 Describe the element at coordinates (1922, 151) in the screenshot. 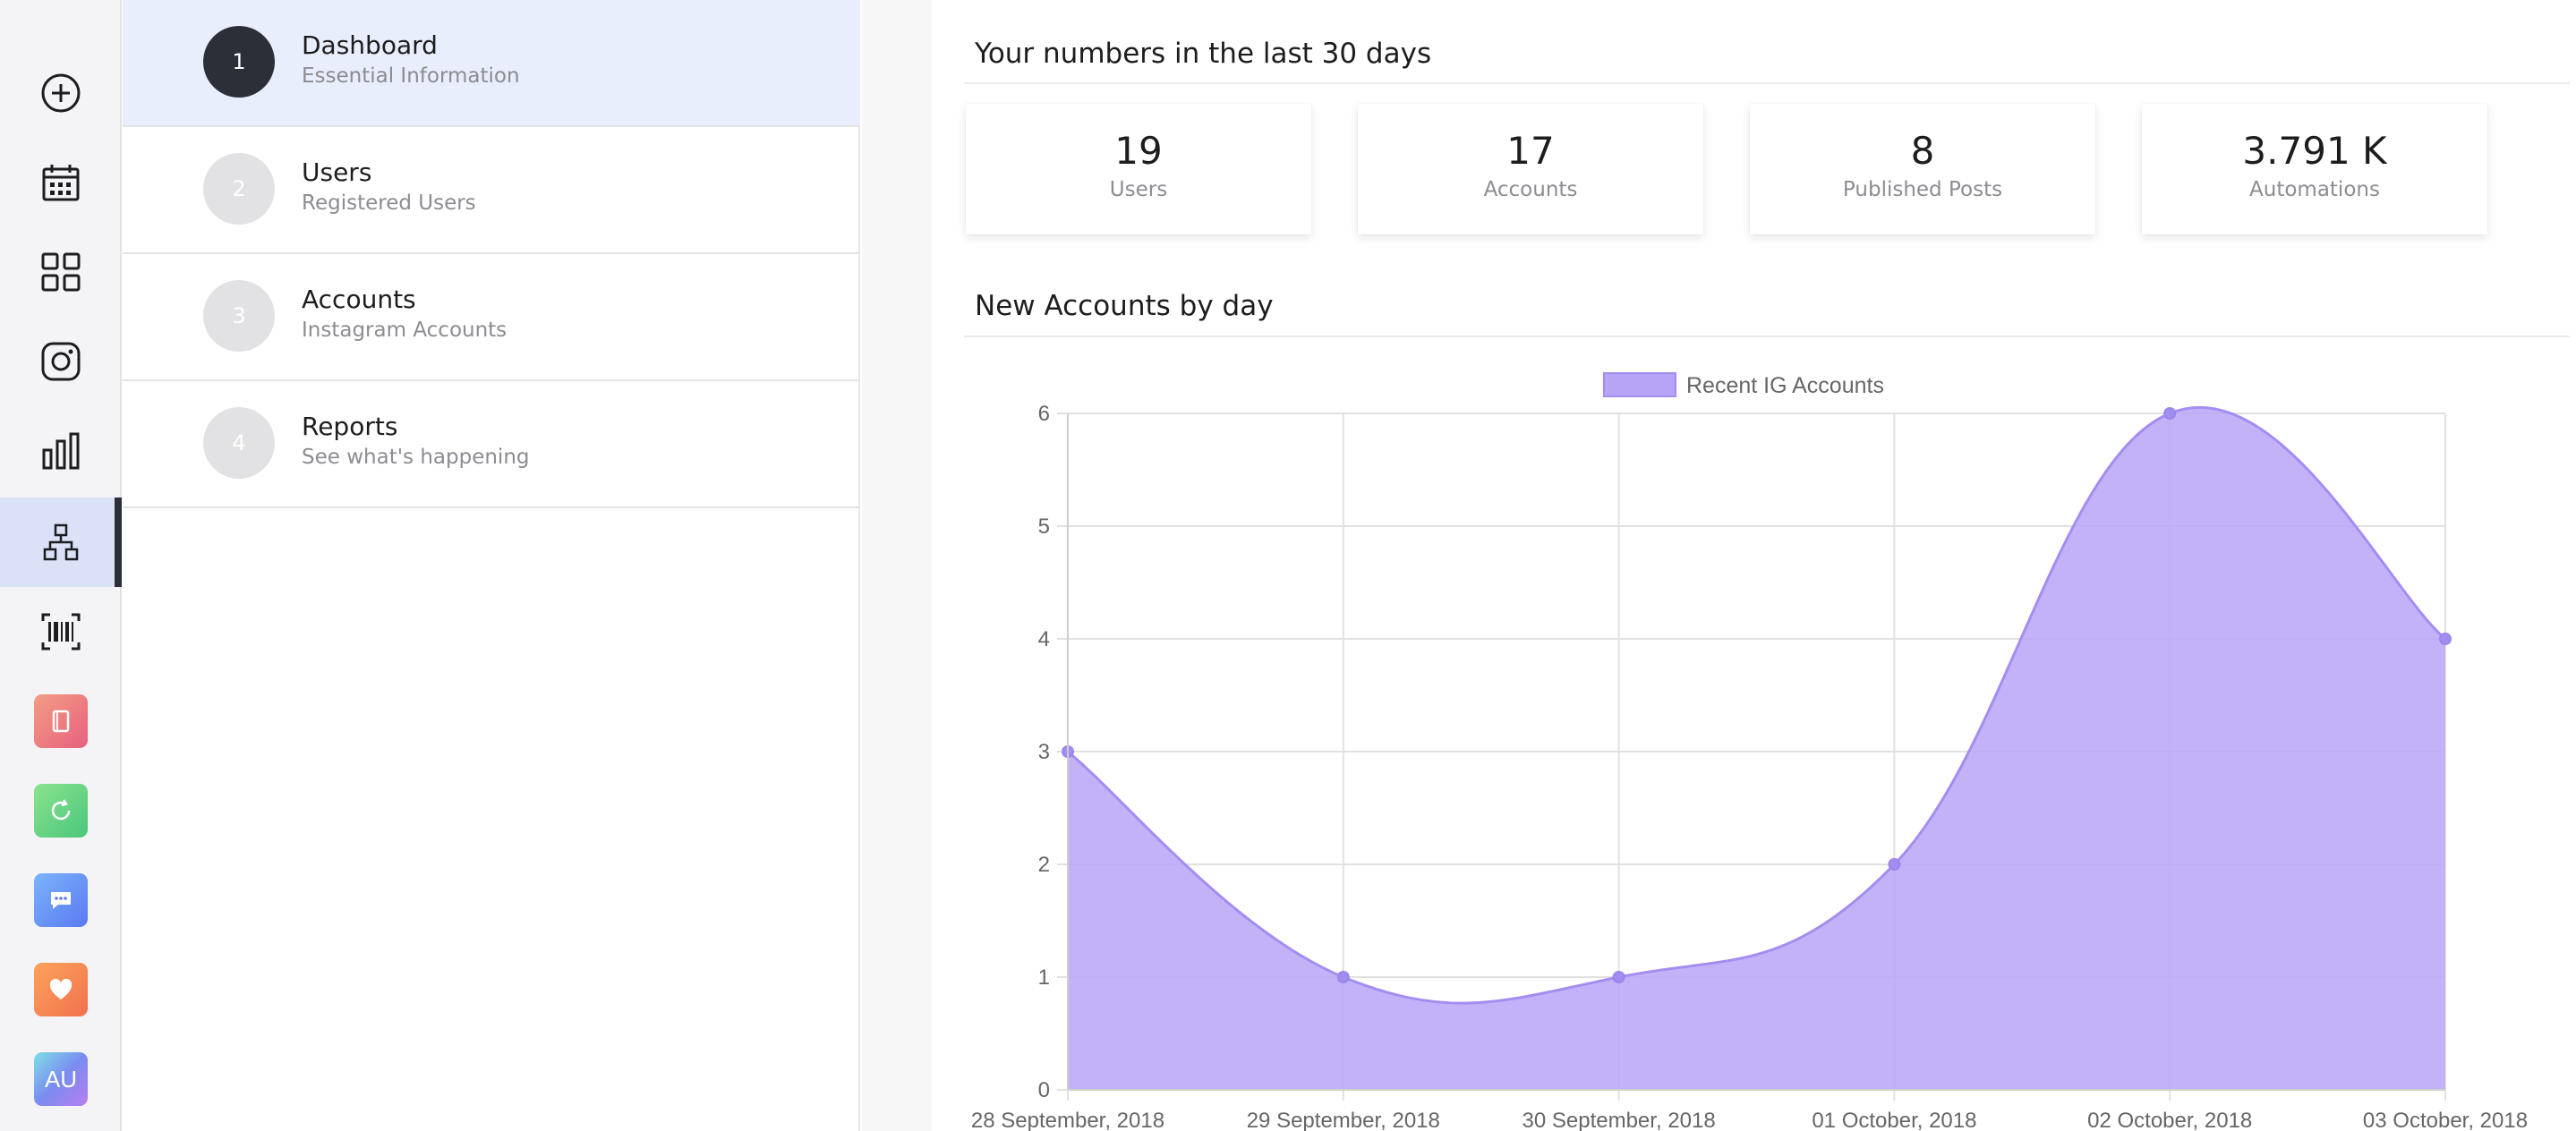

I see `stat-value: 8` at that location.